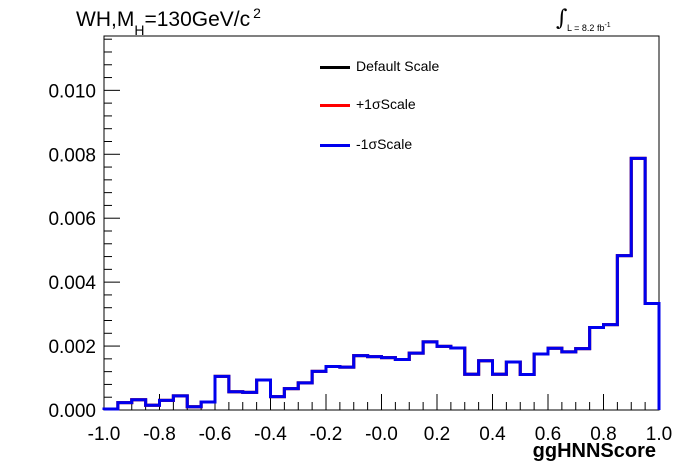 The width and height of the screenshot is (696, 472). I want to click on legend-entry-plus: +1σScale, so click(368, 105).